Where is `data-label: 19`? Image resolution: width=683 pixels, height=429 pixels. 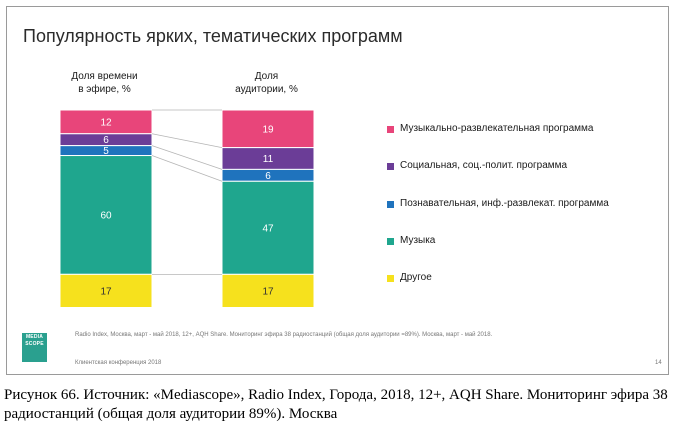 data-label: 19 is located at coordinates (268, 129).